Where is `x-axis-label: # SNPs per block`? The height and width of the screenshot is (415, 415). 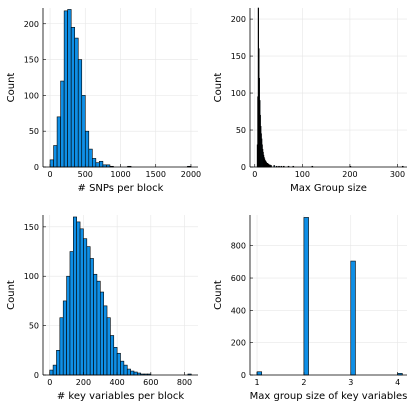
x-axis-label: # SNPs per block is located at coordinates (121, 188).